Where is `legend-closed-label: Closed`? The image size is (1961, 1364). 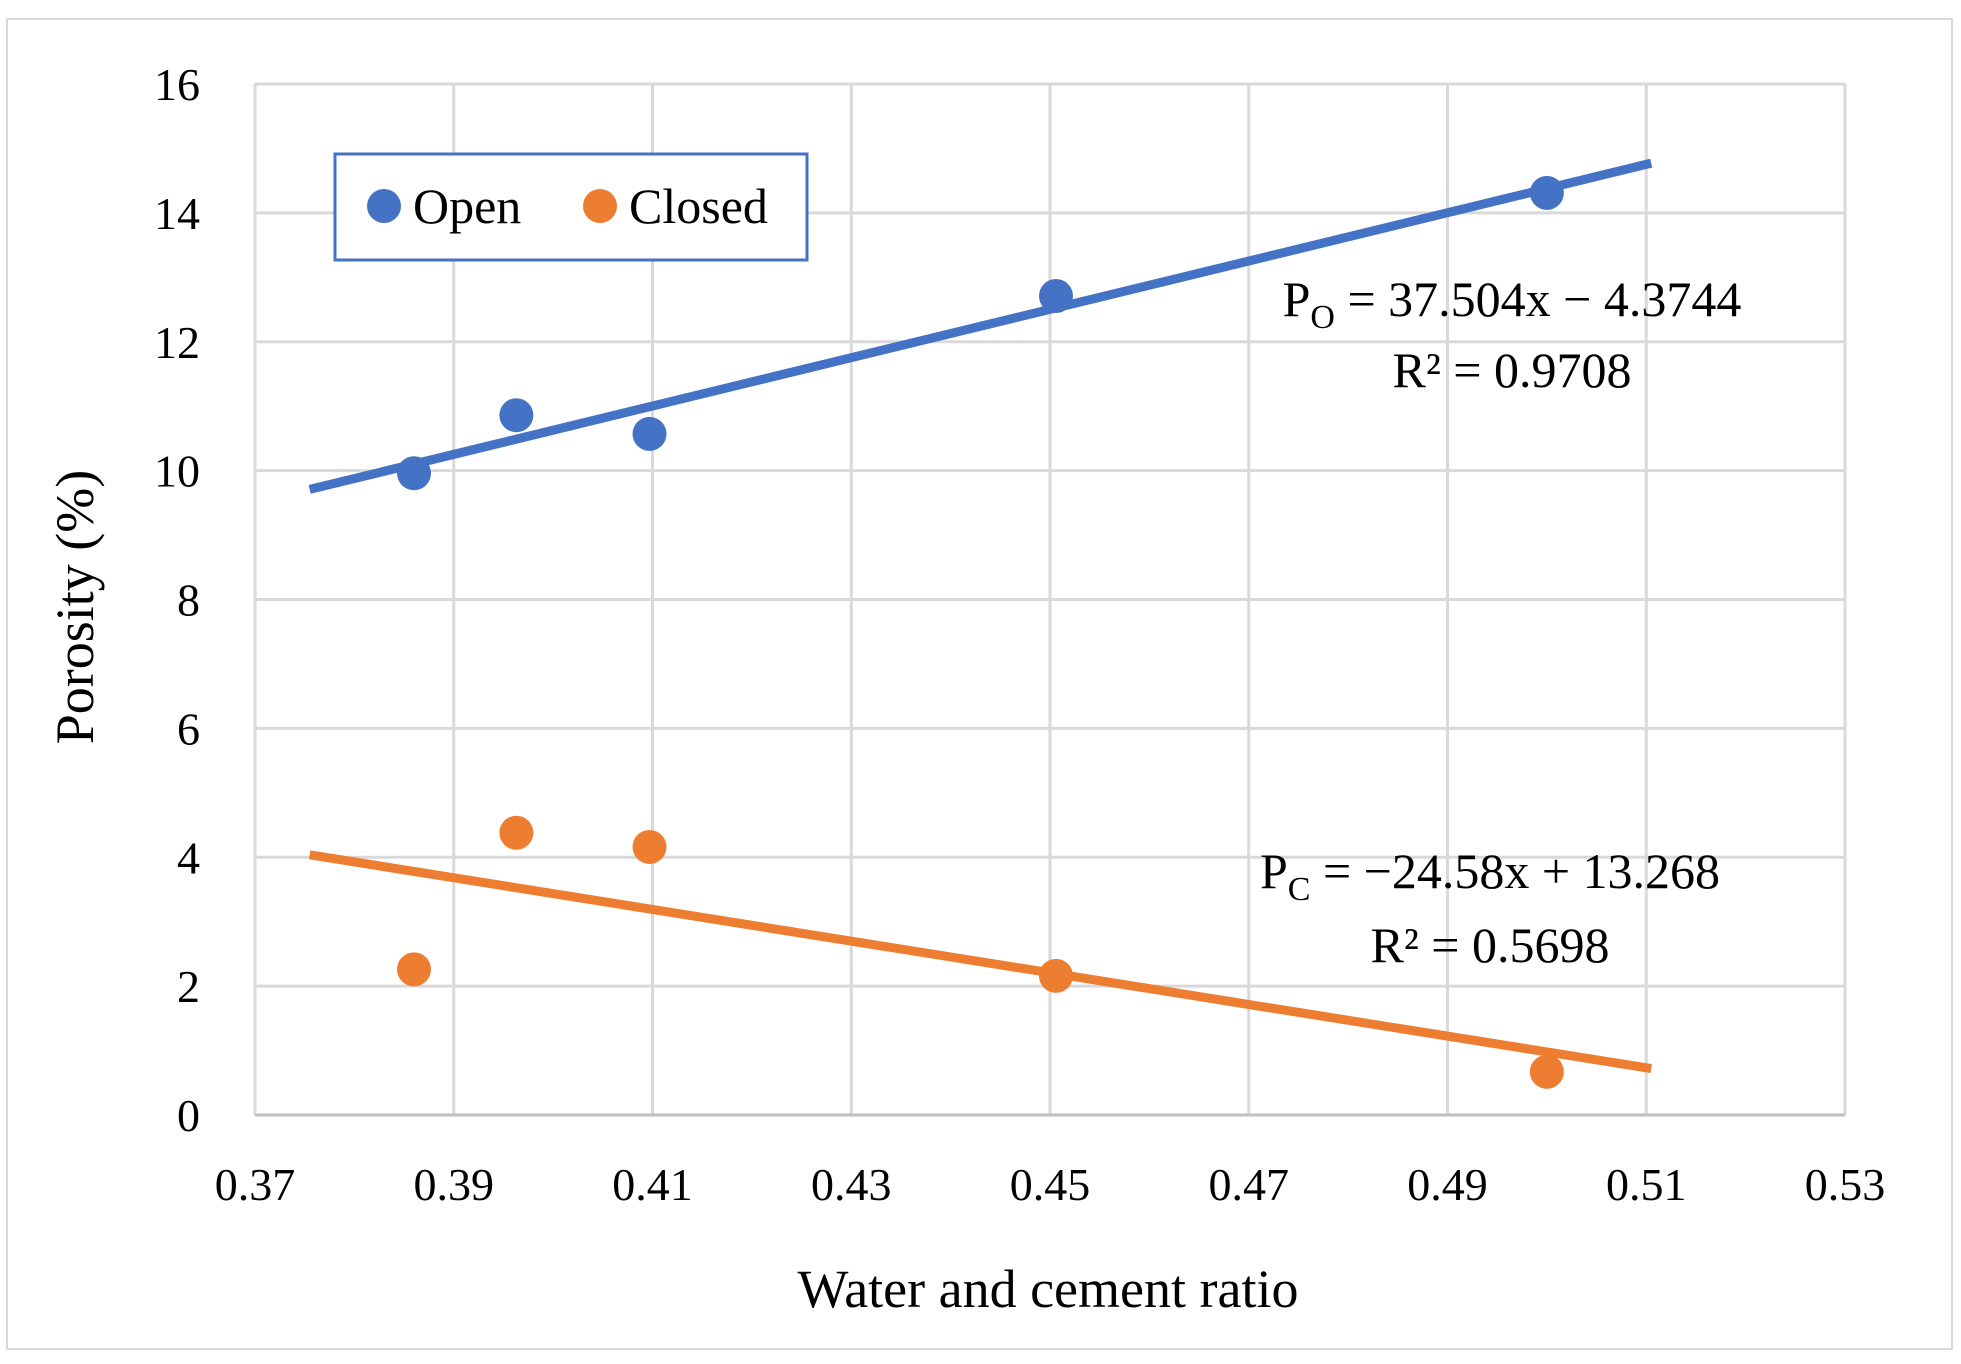 legend-closed-label: Closed is located at coordinates (698, 206).